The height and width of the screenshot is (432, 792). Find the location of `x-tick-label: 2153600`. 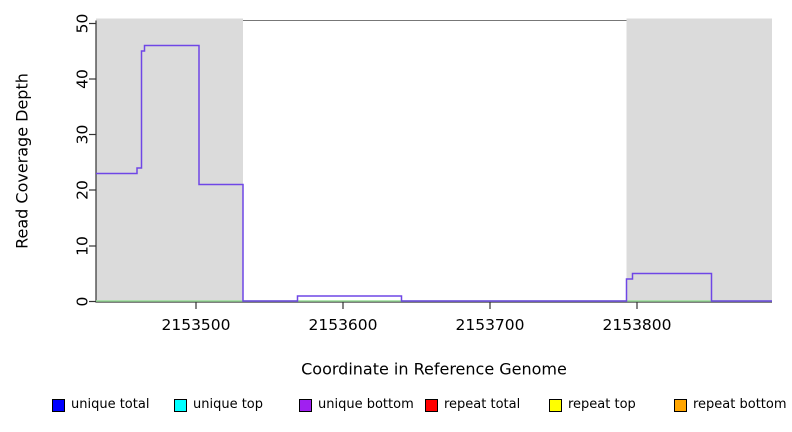

x-tick-label: 2153600 is located at coordinates (342, 325).